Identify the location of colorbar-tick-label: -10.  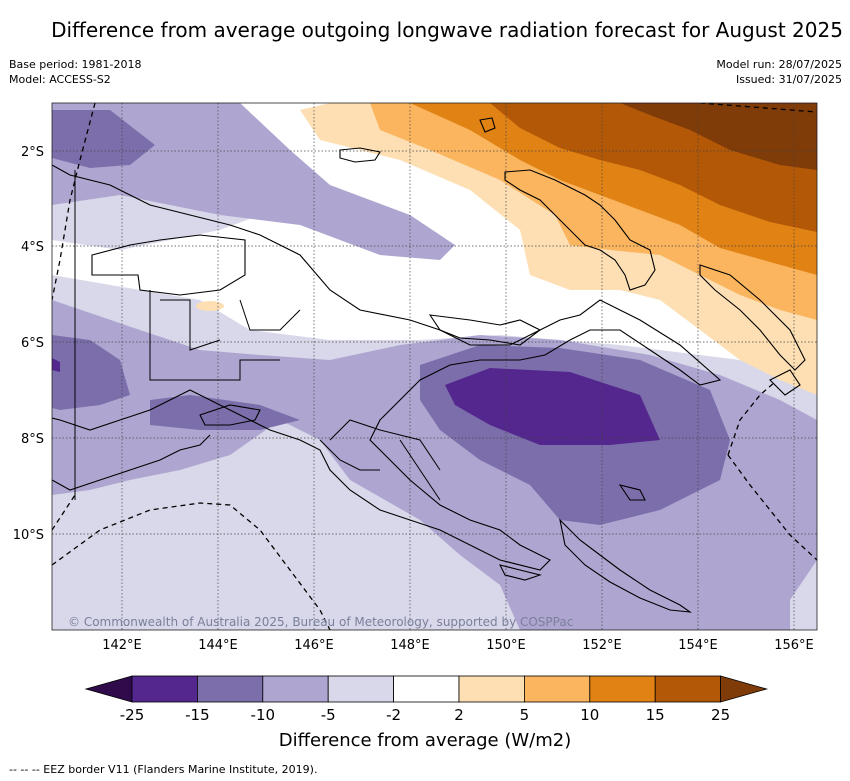
(263, 715).